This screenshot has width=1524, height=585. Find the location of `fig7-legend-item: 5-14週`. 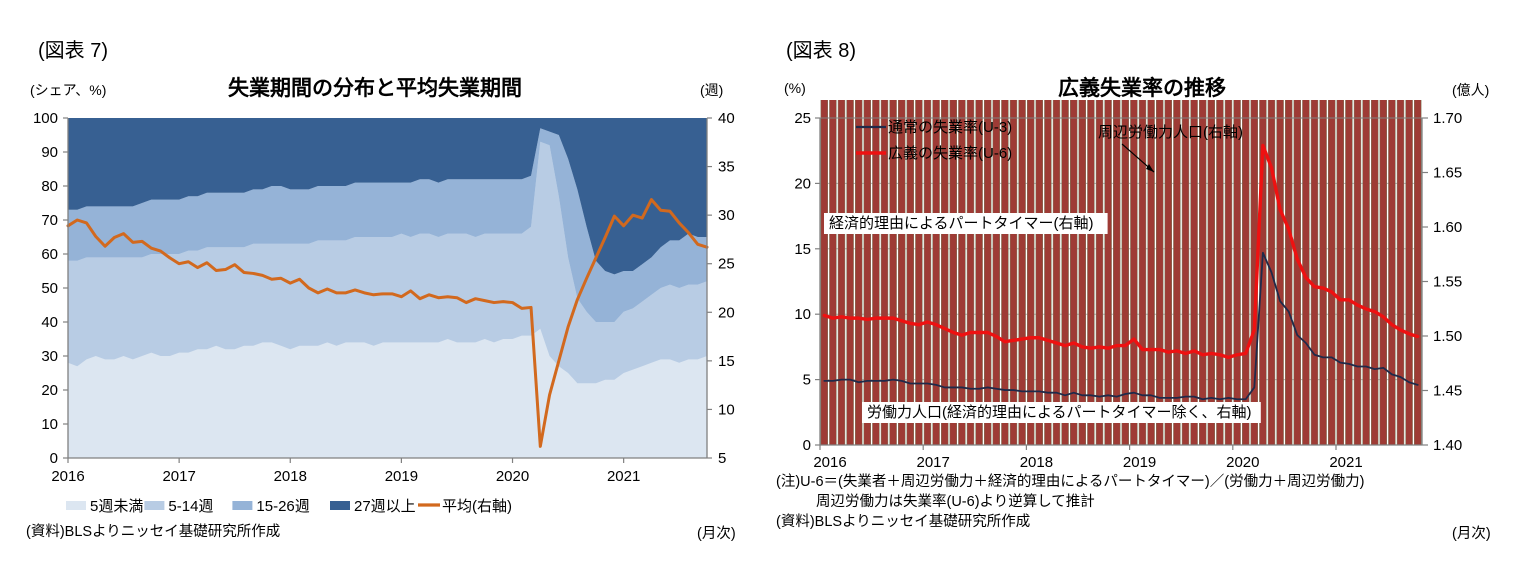

fig7-legend-item: 5-14週 is located at coordinates (178, 506).